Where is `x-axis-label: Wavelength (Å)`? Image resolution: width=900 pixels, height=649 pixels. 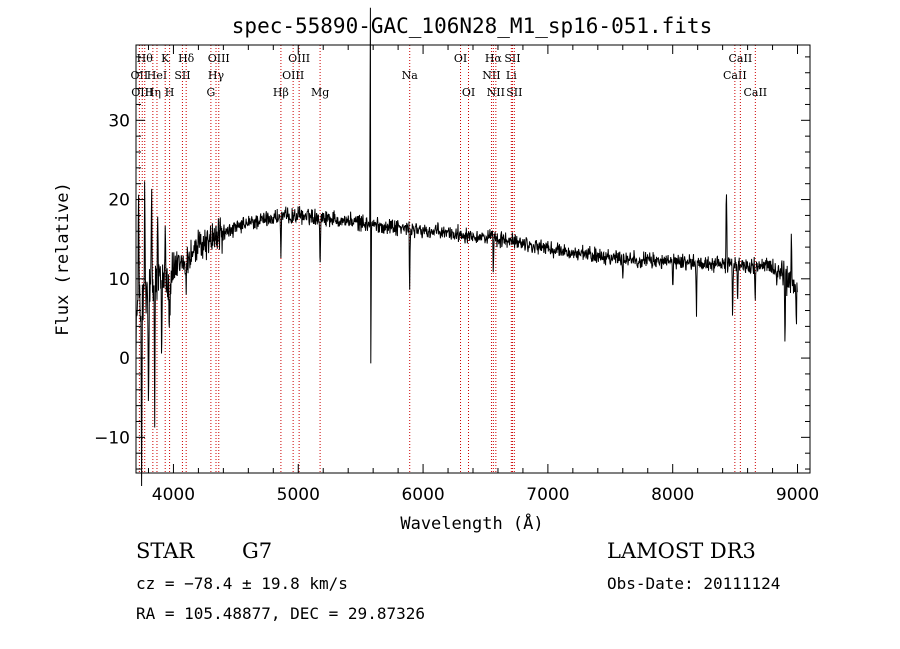
x-axis-label: Wavelength (Å) is located at coordinates (471, 523).